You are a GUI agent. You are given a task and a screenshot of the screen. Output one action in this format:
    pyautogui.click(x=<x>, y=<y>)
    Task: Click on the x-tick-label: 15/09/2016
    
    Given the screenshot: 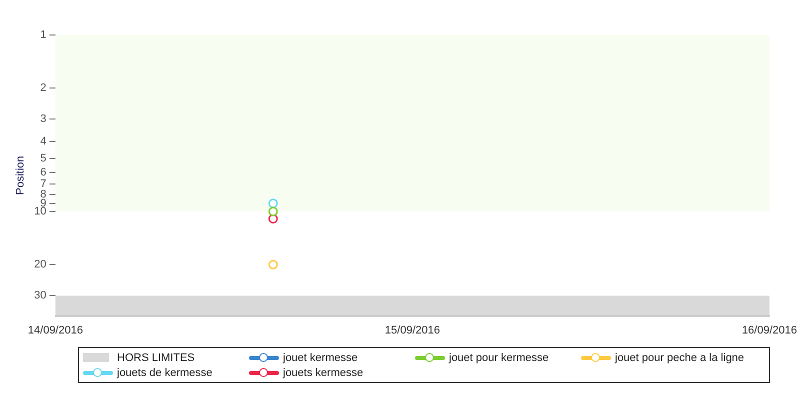 What is the action you would take?
    pyautogui.click(x=412, y=330)
    